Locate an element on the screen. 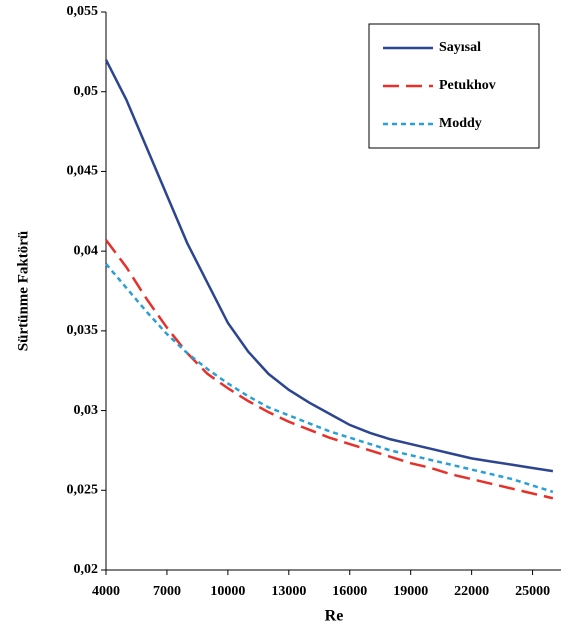 This screenshot has height=636, width=569. y-tick-label: 0,055 is located at coordinates (83, 11).